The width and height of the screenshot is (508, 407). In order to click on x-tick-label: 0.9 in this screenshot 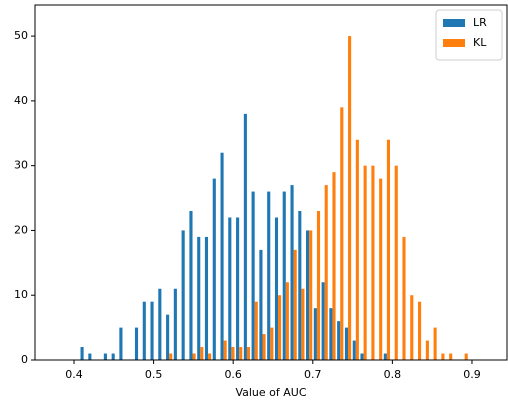, I will do `click(472, 374)`.